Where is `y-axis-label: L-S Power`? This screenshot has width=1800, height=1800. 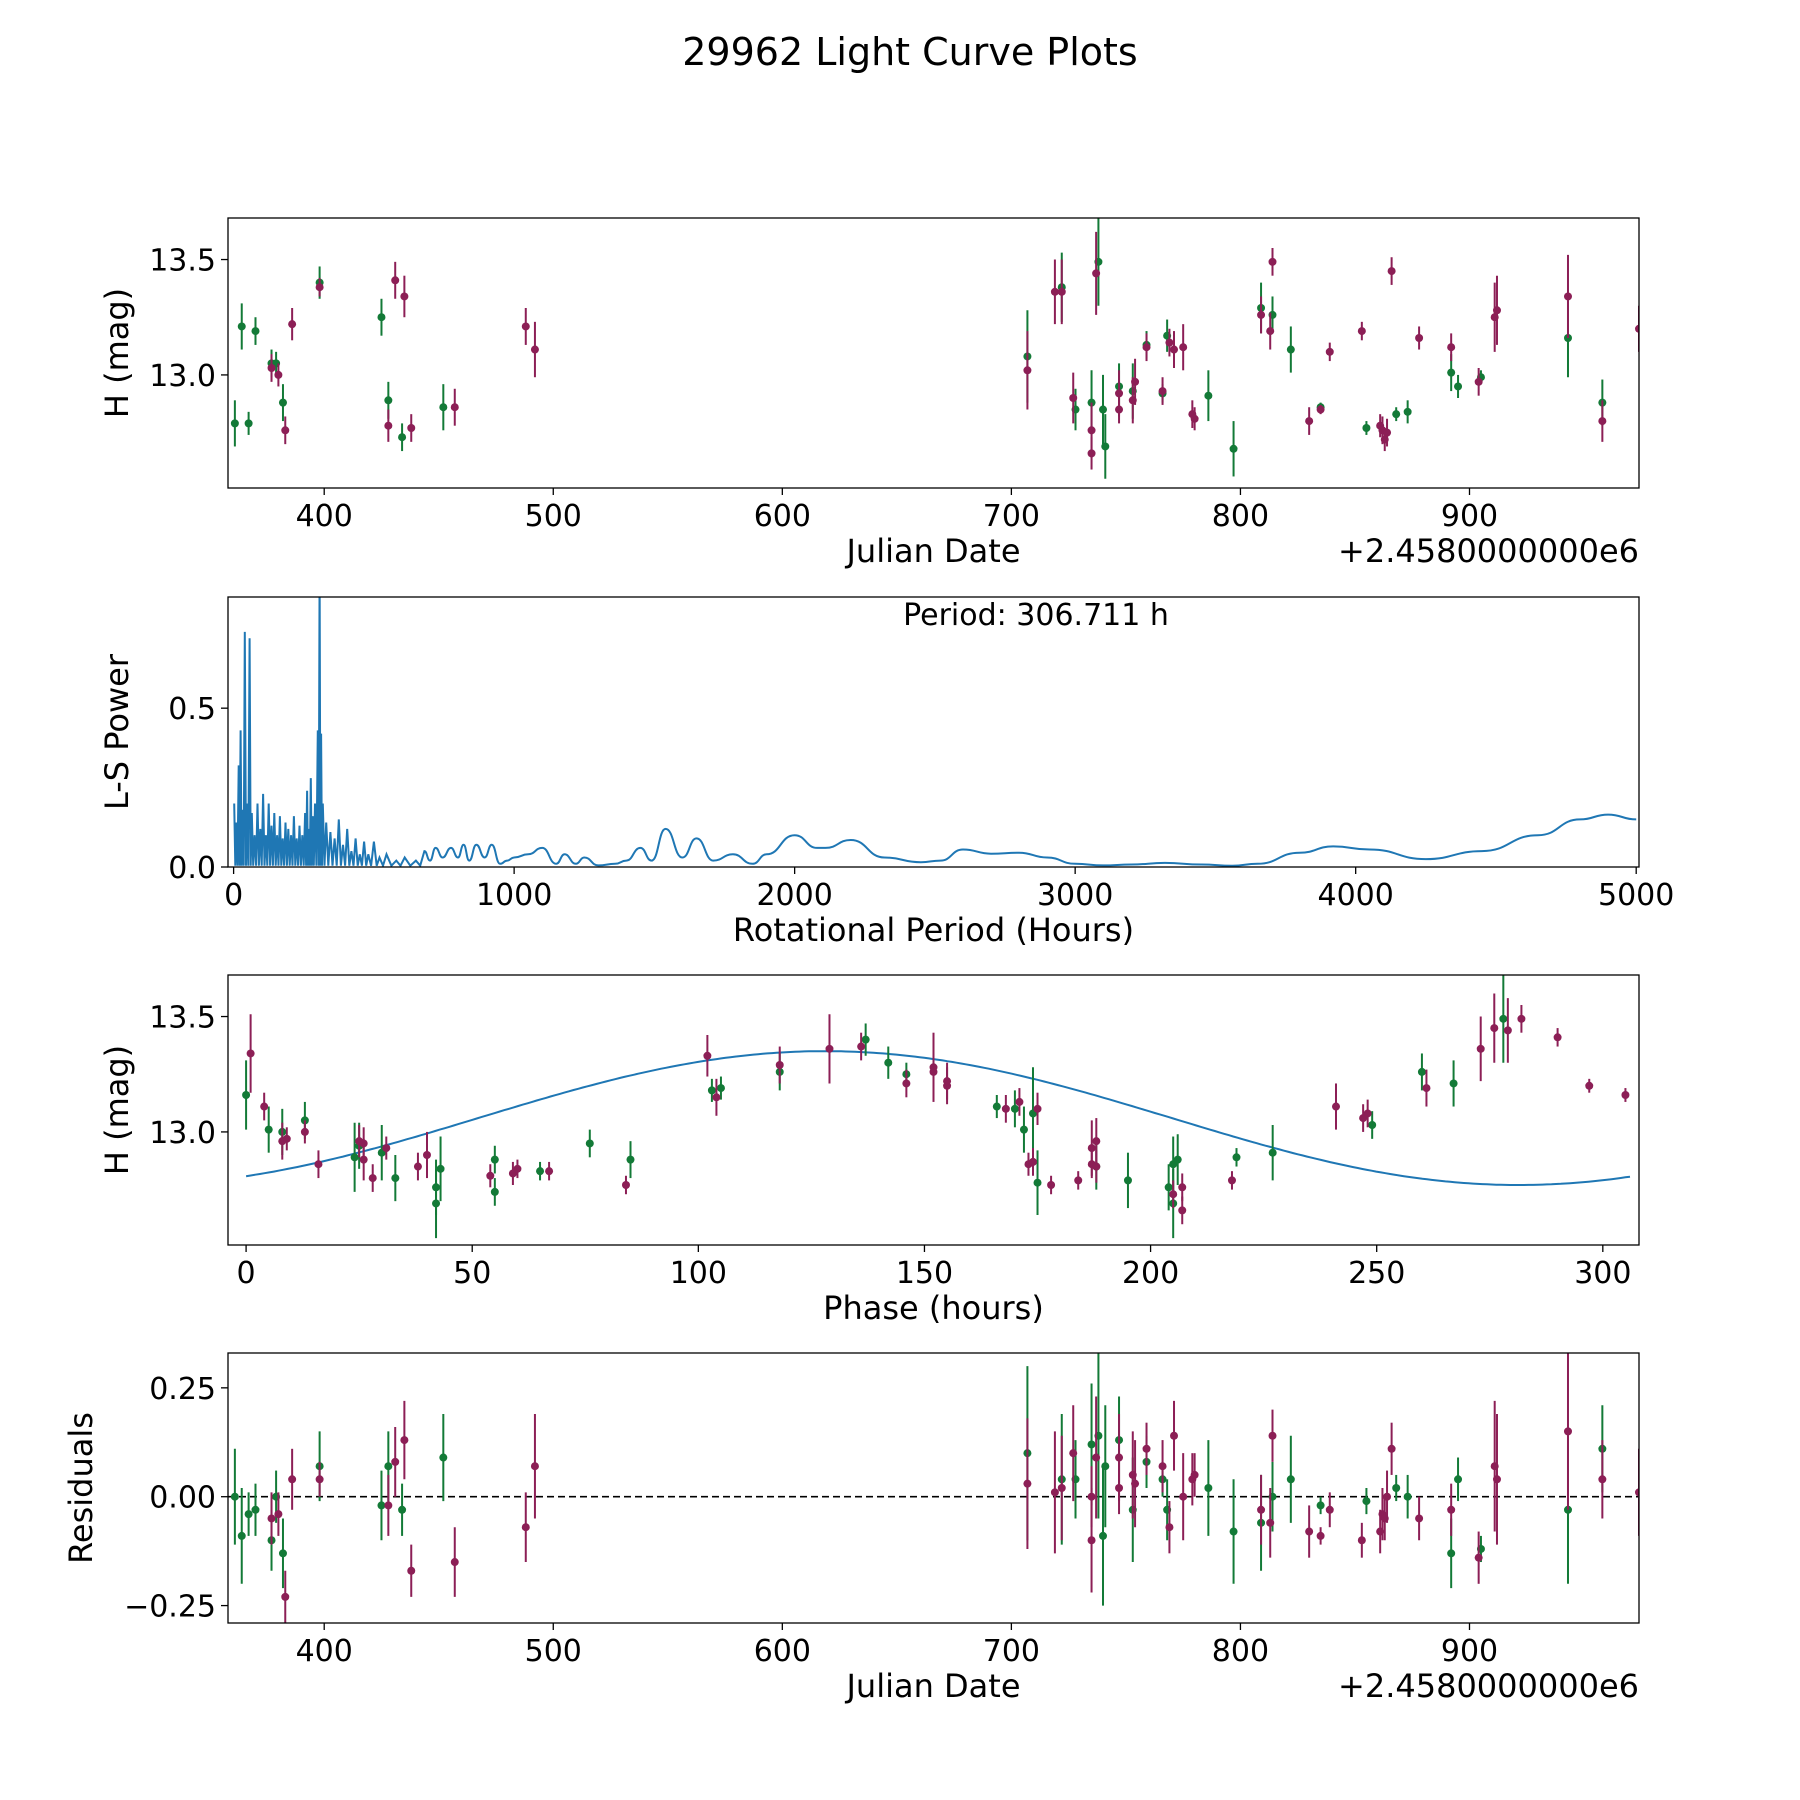
y-axis-label: L-S Power is located at coordinates (117, 731).